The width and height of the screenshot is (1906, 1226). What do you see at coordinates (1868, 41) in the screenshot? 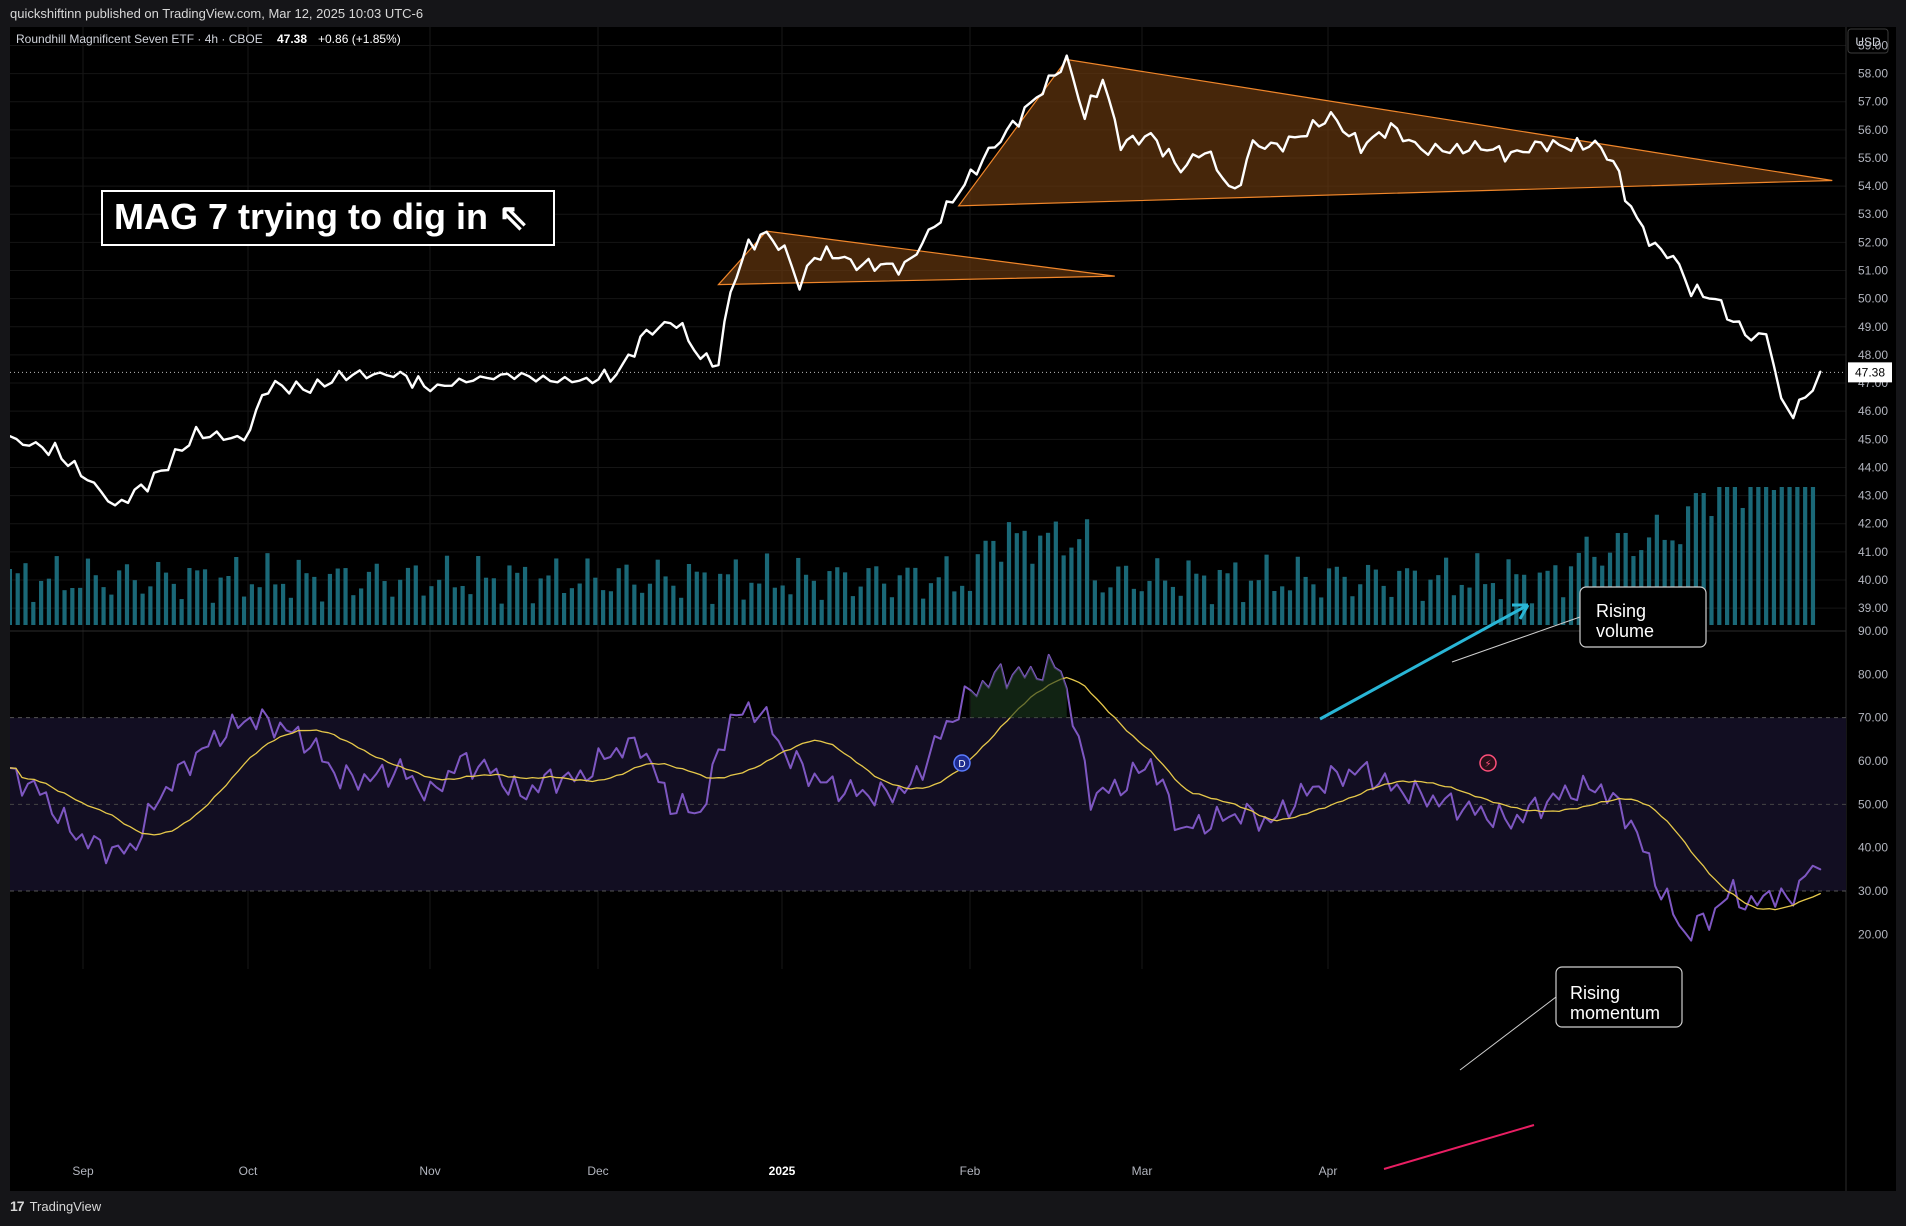
I see `currency-button` at bounding box center [1868, 41].